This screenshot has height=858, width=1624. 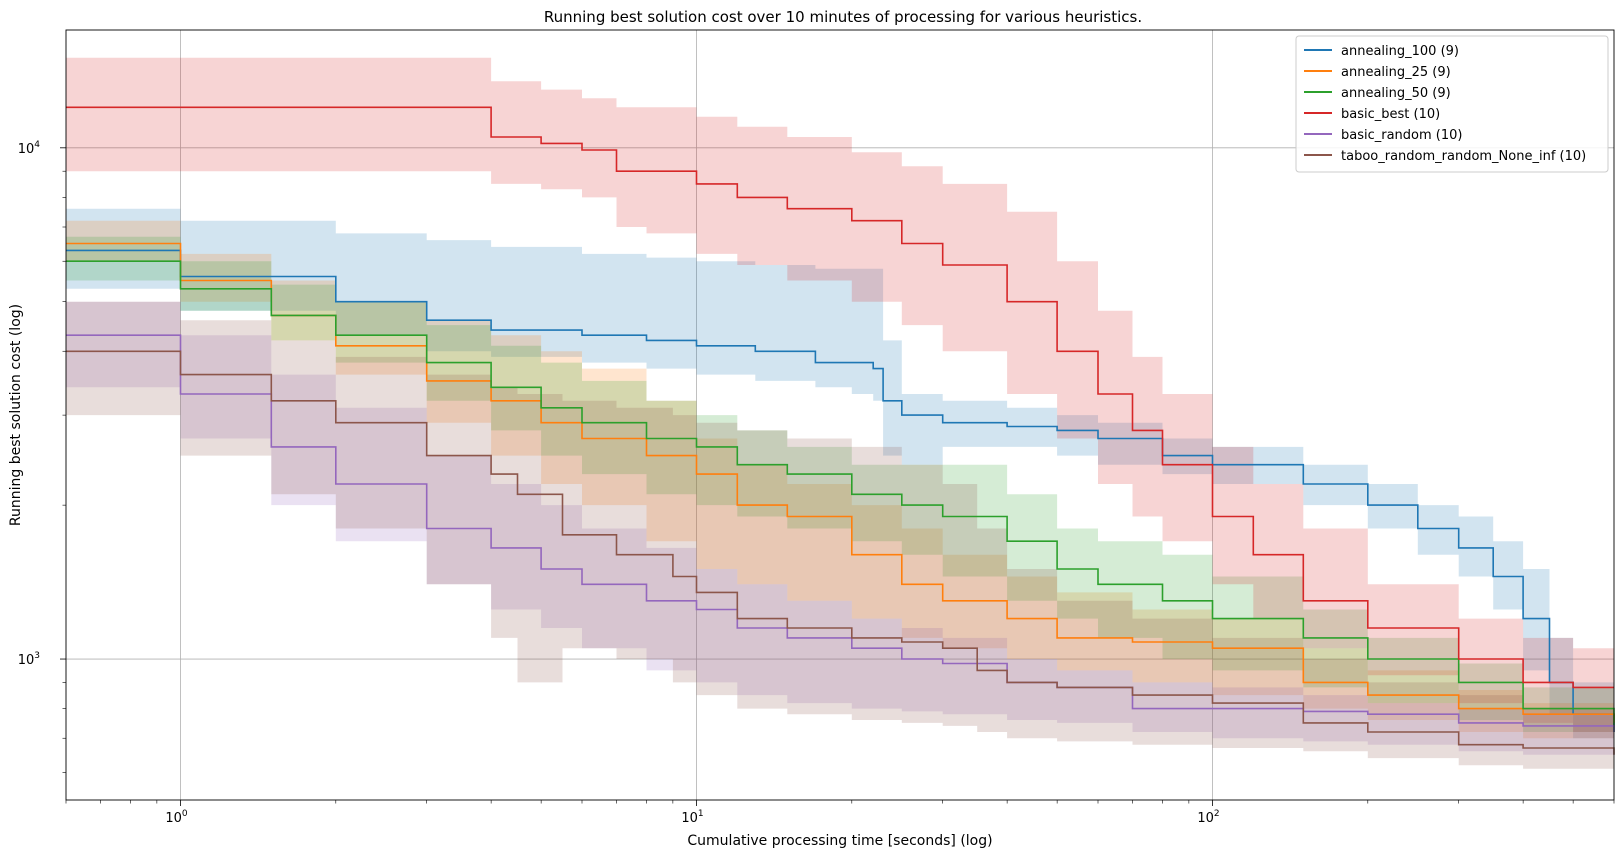 I want to click on legend-label-annealing-100: annealing_100 (9), so click(x=1400, y=51).